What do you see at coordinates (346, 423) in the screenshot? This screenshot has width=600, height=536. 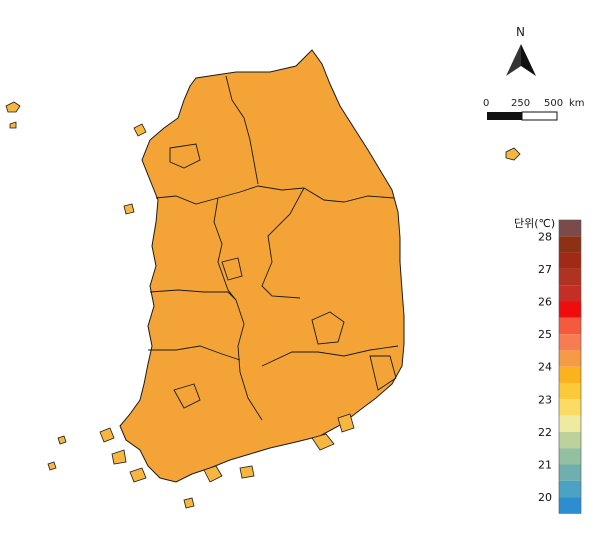 I see `island-geoje` at bounding box center [346, 423].